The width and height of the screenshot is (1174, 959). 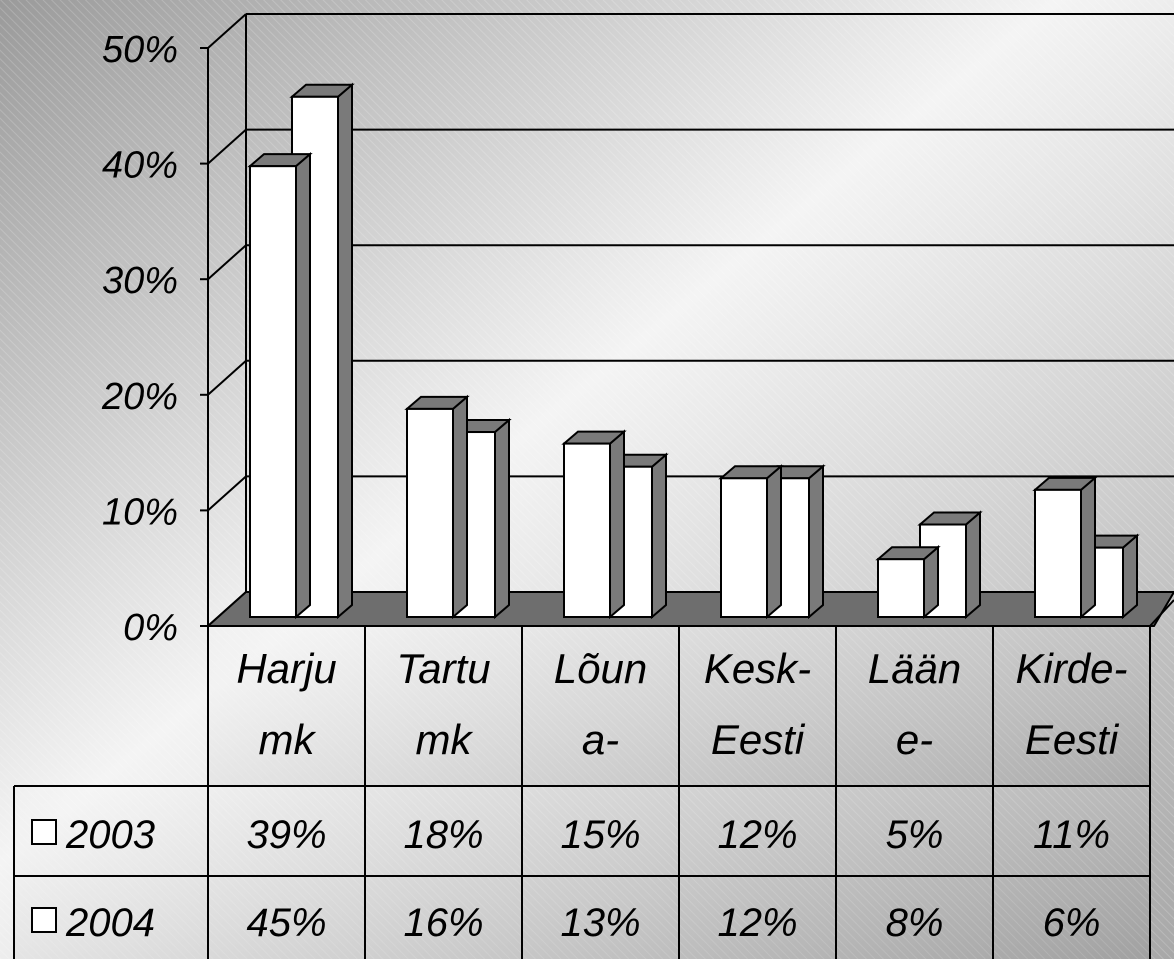 I want to click on data-label: 5%, so click(x=915, y=835).